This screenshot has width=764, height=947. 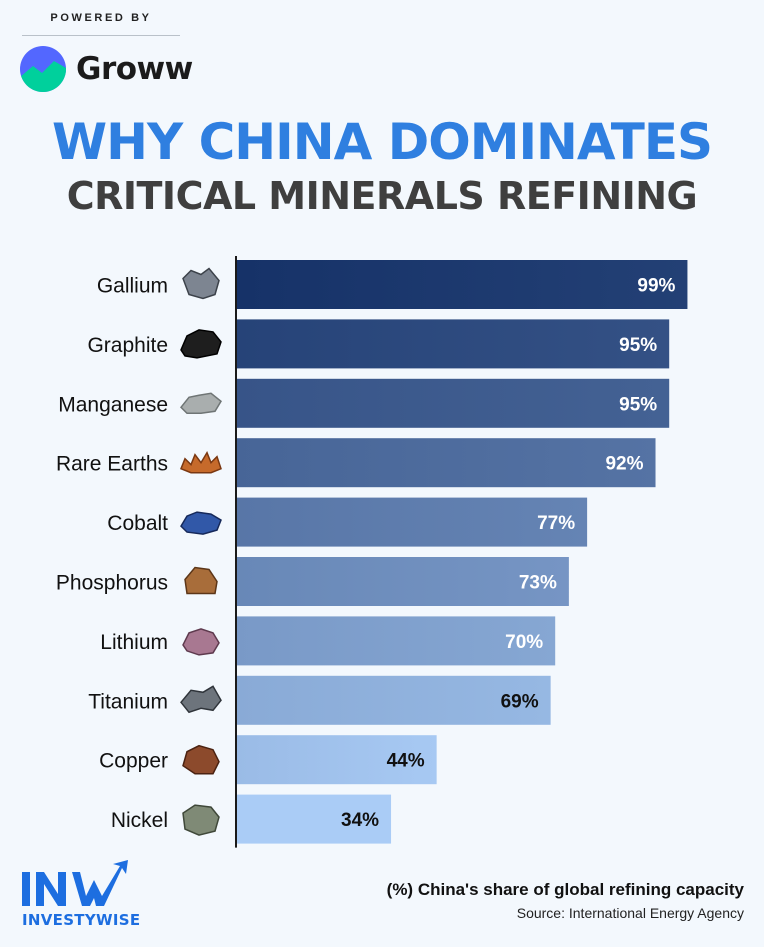 What do you see at coordinates (314, 819) in the screenshot?
I see `bar-nickel` at bounding box center [314, 819].